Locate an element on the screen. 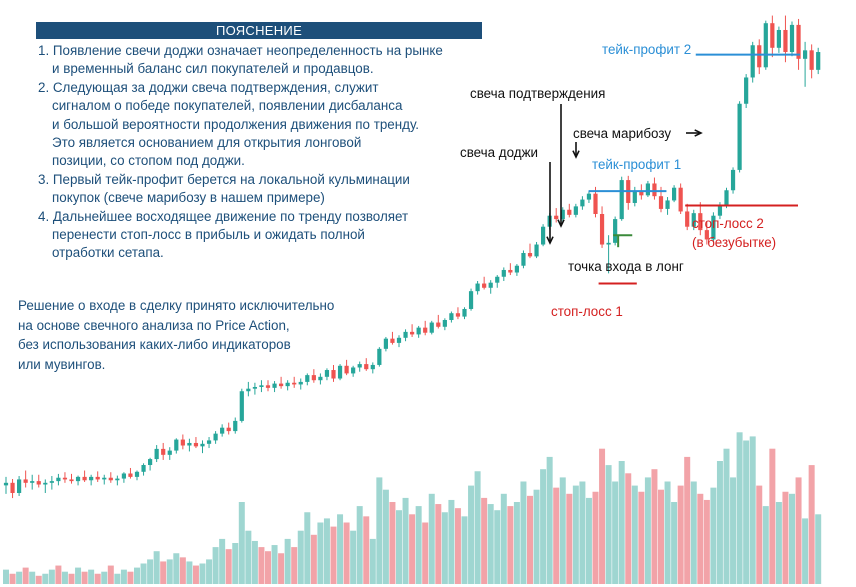 This screenshot has width=856, height=587. explanation-title: ПОЯСНЕНИЕ is located at coordinates (259, 30).